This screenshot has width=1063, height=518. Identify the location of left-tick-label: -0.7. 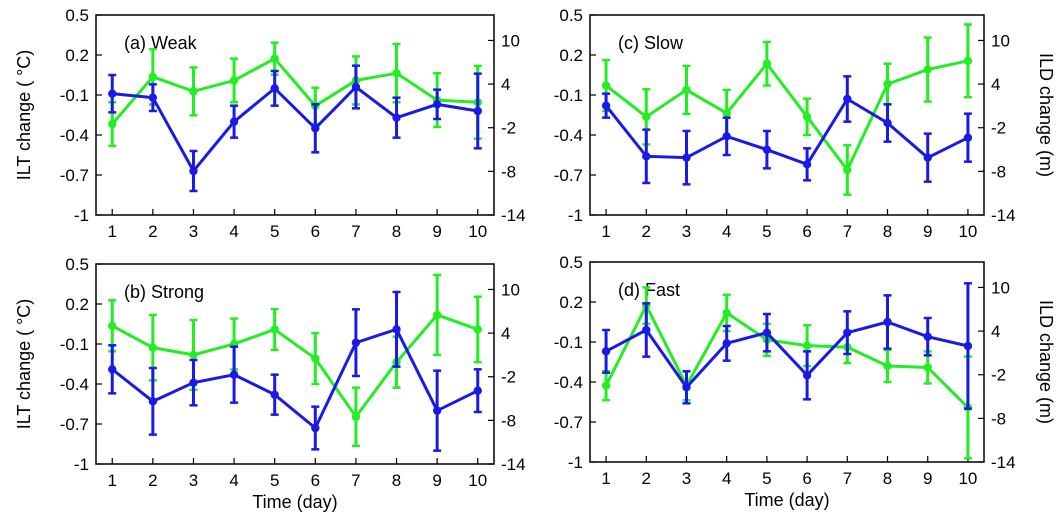
(74, 175).